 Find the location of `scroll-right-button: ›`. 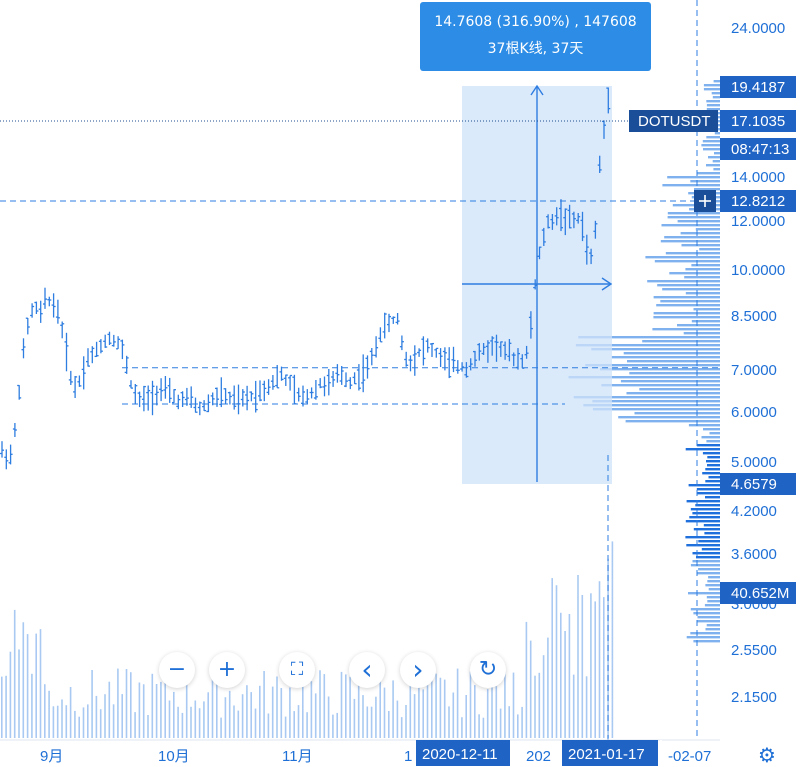

scroll-right-button: › is located at coordinates (418, 670).